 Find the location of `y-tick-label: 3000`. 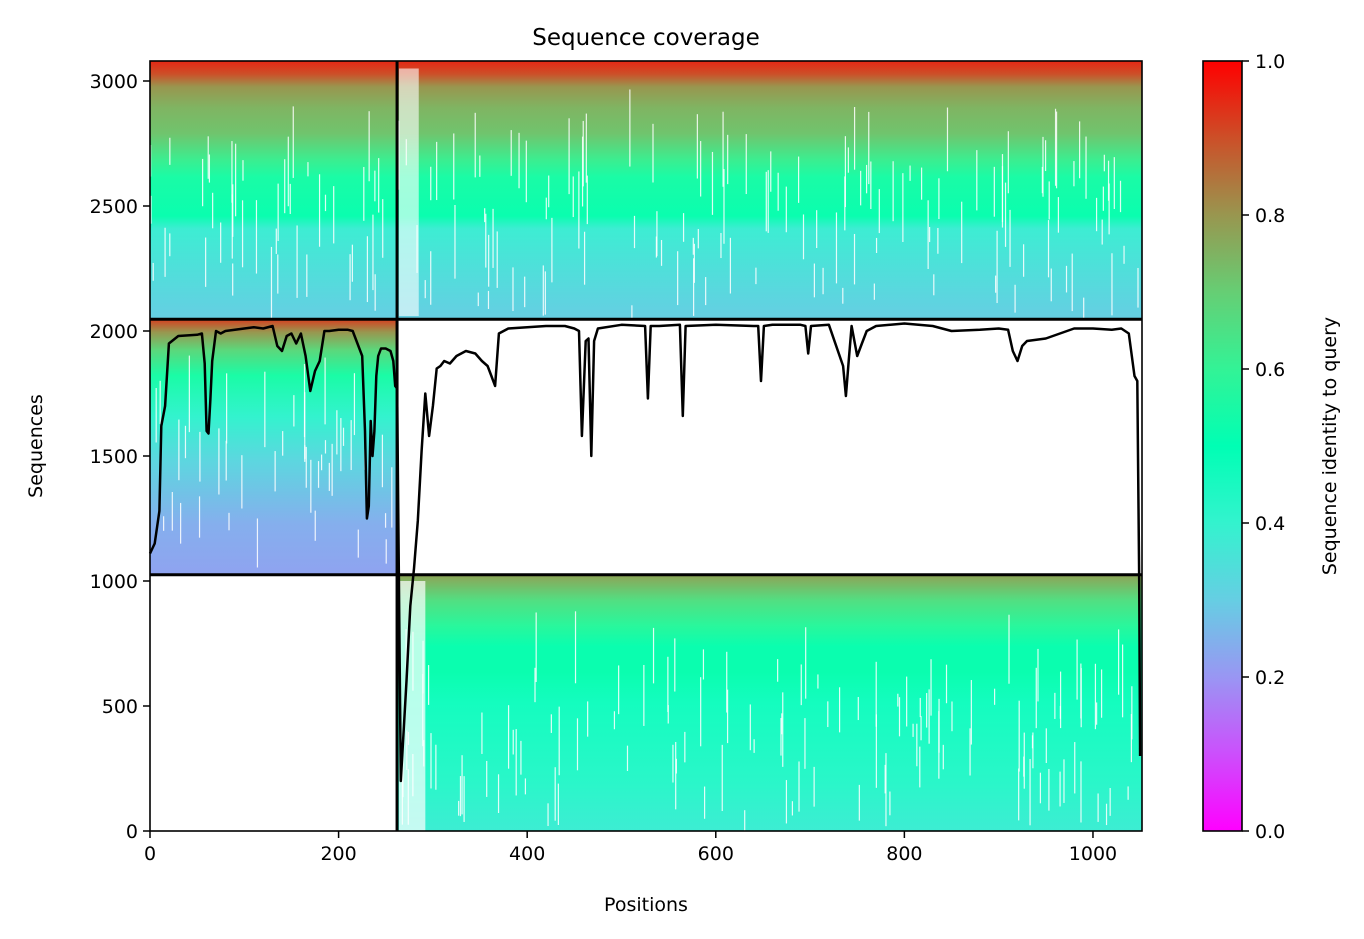

y-tick-label: 3000 is located at coordinates (114, 82).